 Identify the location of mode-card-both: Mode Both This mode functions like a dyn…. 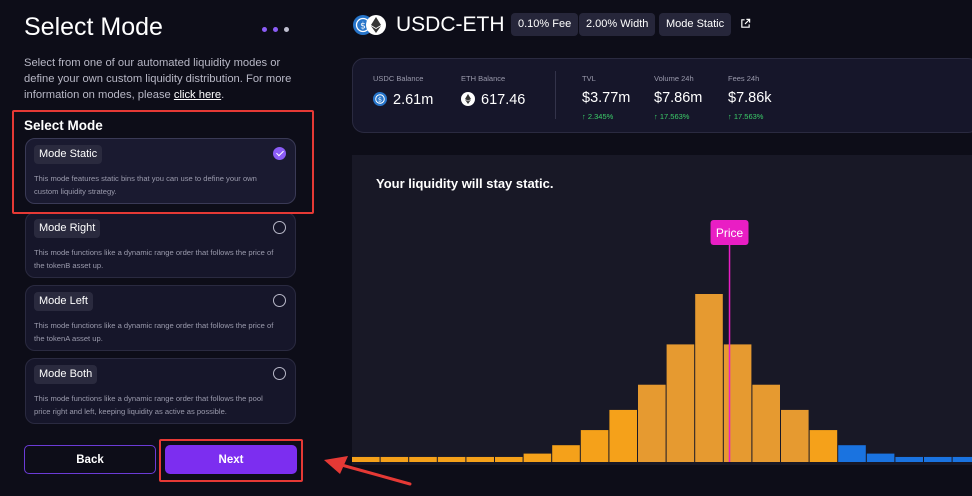
(160, 391).